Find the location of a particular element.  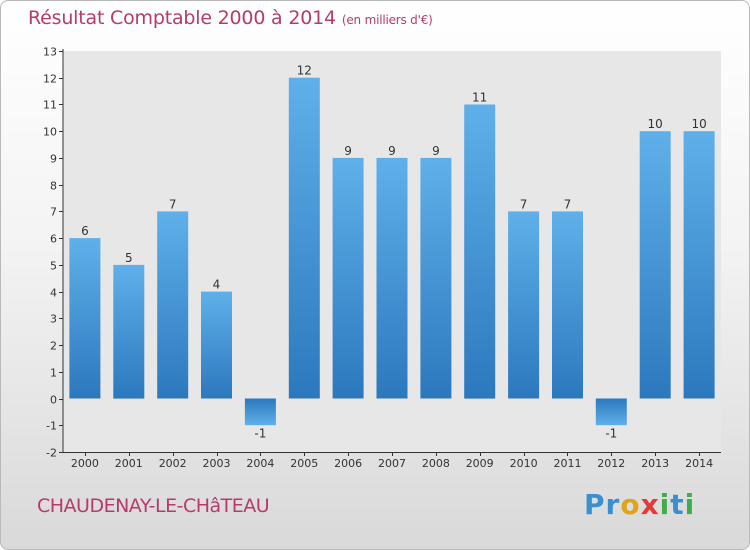

brand-logo-letter: x is located at coordinates (650, 504).